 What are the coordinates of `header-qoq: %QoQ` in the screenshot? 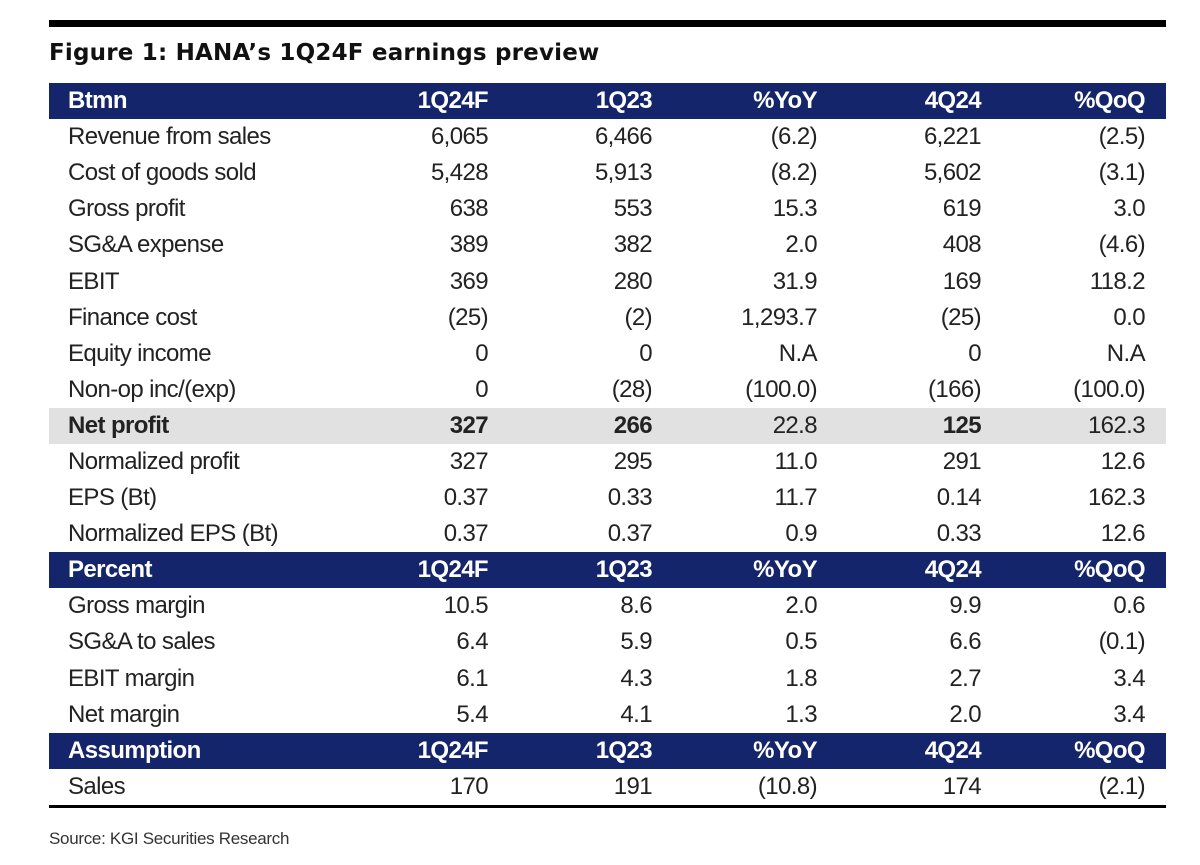 It's located at (1110, 750).